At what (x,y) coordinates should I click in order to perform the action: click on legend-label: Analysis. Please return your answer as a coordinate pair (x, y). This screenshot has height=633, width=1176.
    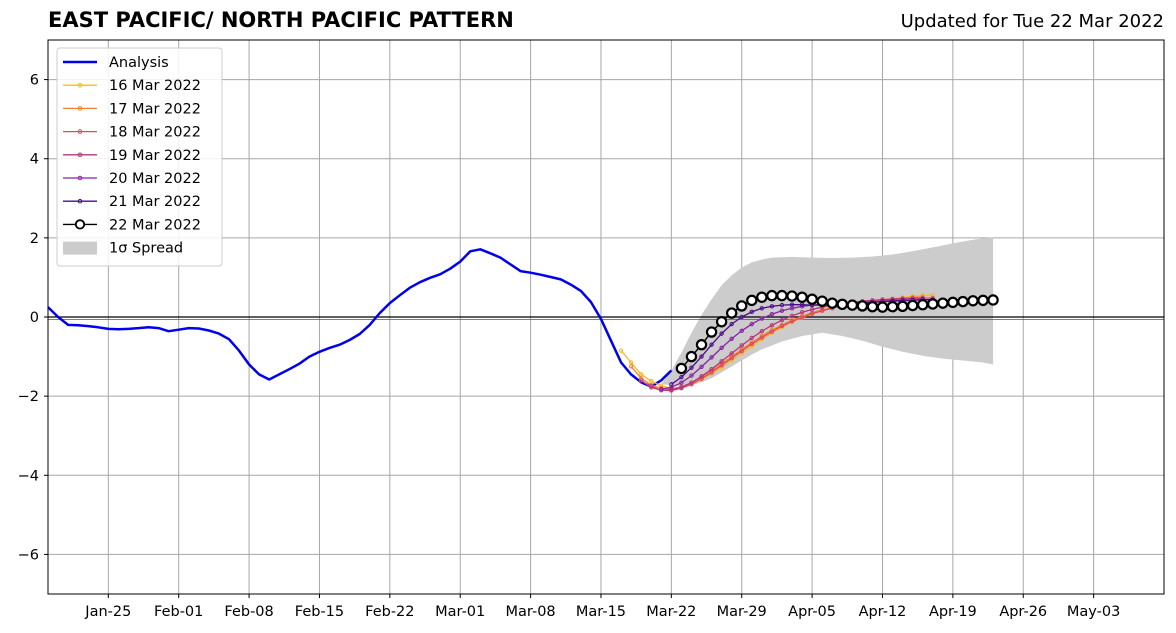
    Looking at the image, I should click on (139, 63).